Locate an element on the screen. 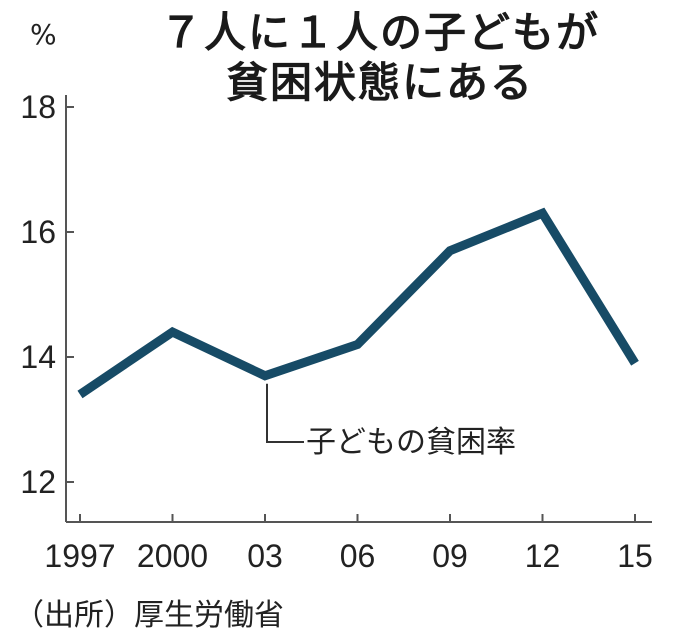 Image resolution: width=680 pixels, height=644 pixels. annotation-leader-line is located at coordinates (285, 413).